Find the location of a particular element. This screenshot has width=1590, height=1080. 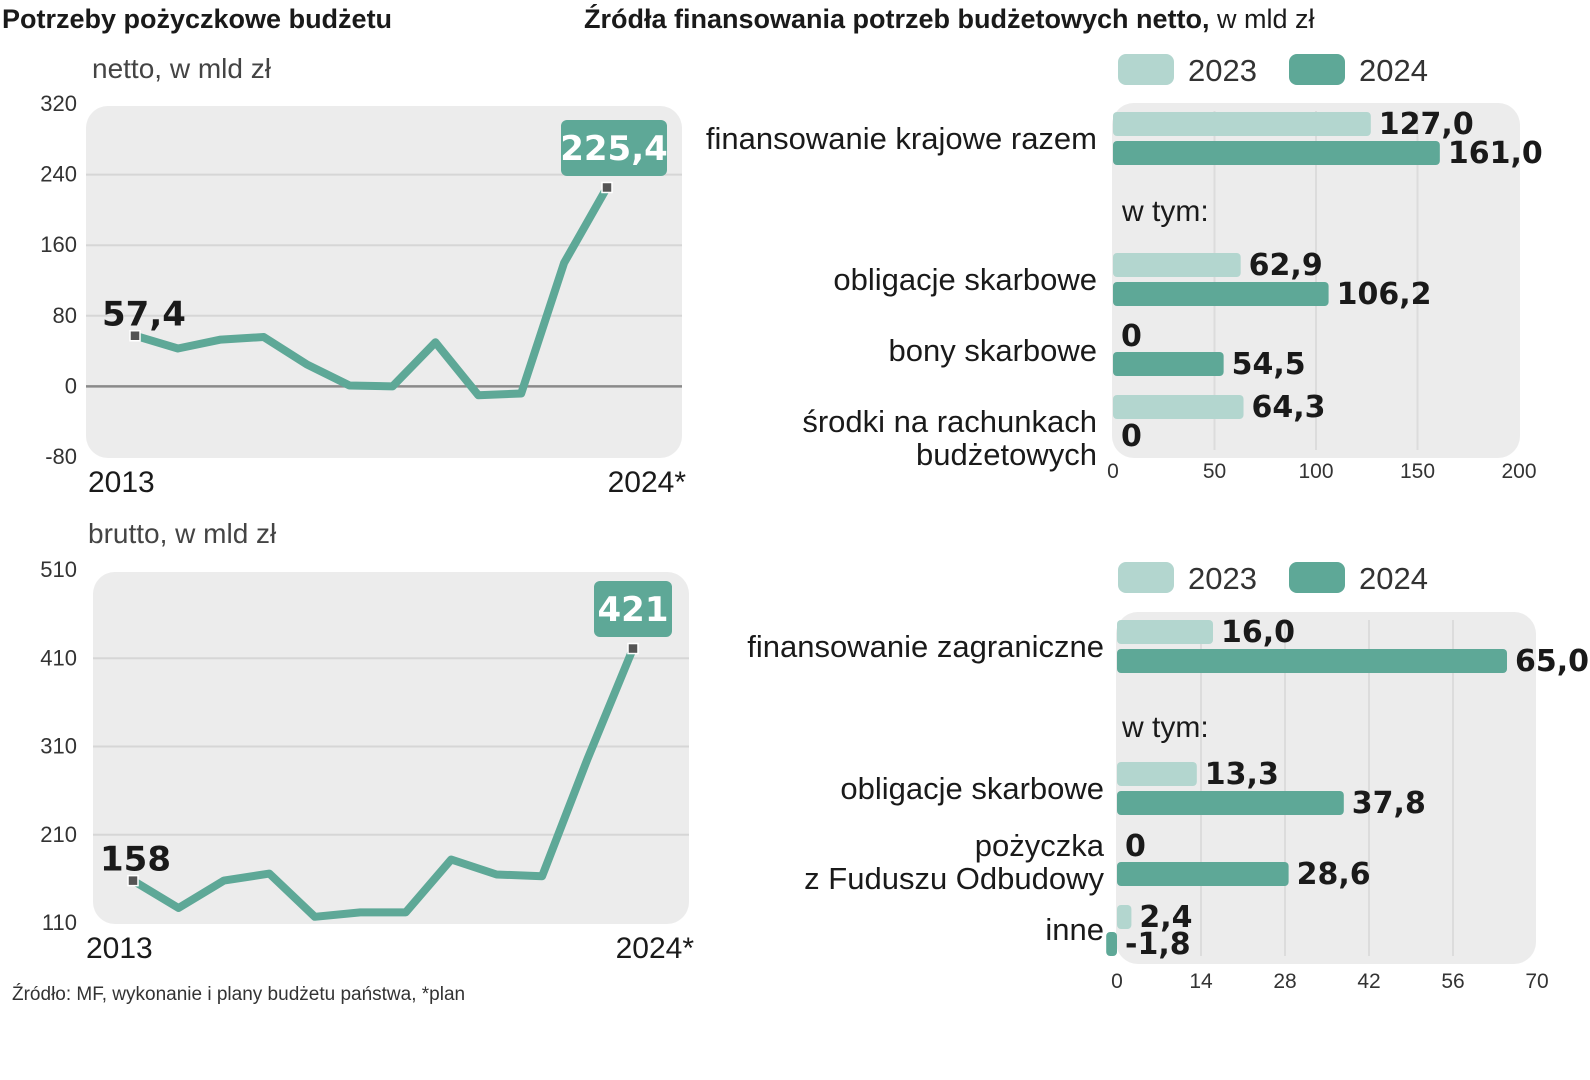

category-group: obligacje skarbowe 62,9 106,2 is located at coordinates (1132, 280).